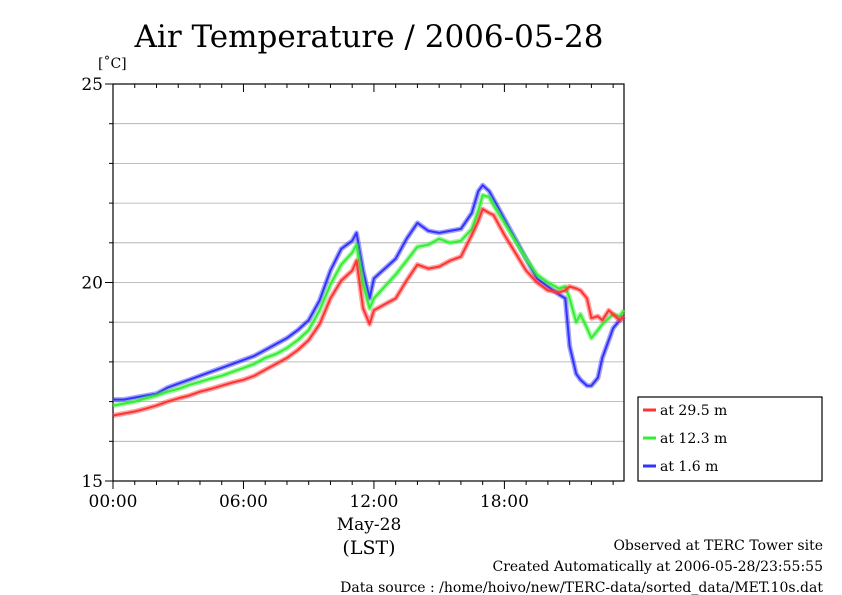 The image size is (842, 595). Describe the element at coordinates (373, 502) in the screenshot. I see `x-tick-label: 12:00` at that location.